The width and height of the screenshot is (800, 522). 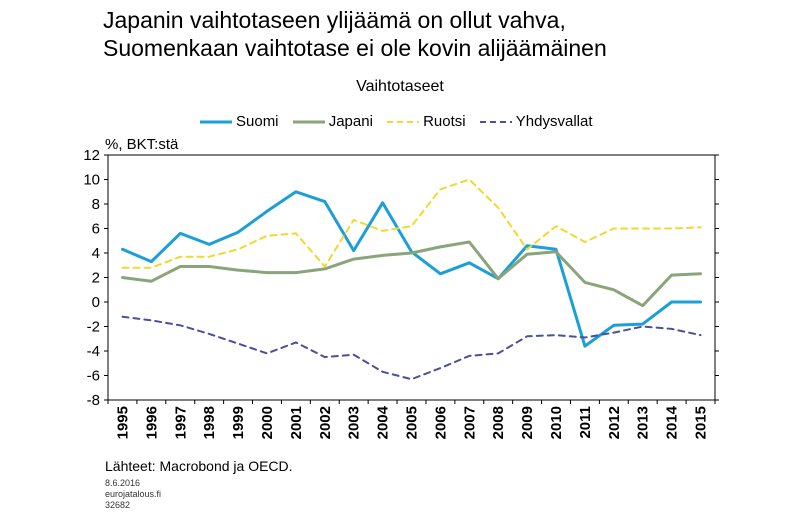 I want to click on x-tick-label: 2005, so click(x=412, y=422).